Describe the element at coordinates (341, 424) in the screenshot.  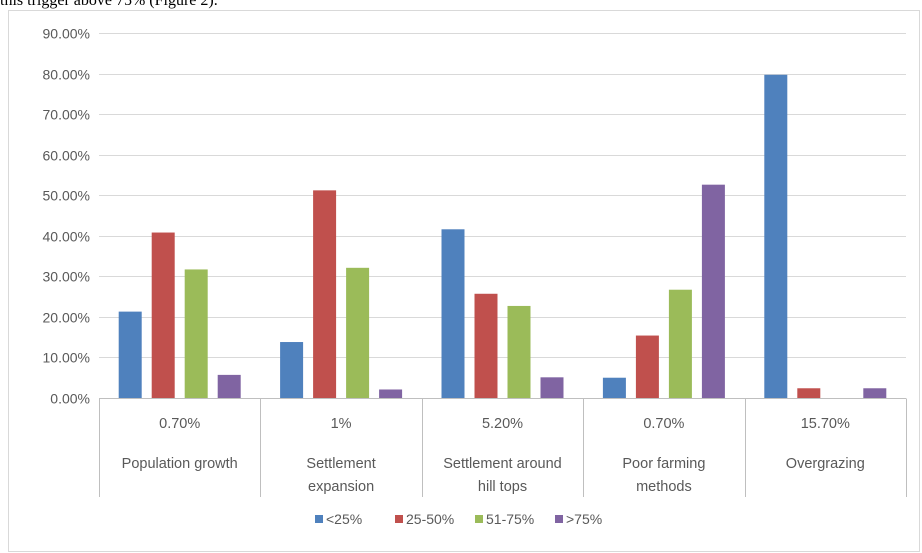
I see `category-value-label: 1%` at that location.